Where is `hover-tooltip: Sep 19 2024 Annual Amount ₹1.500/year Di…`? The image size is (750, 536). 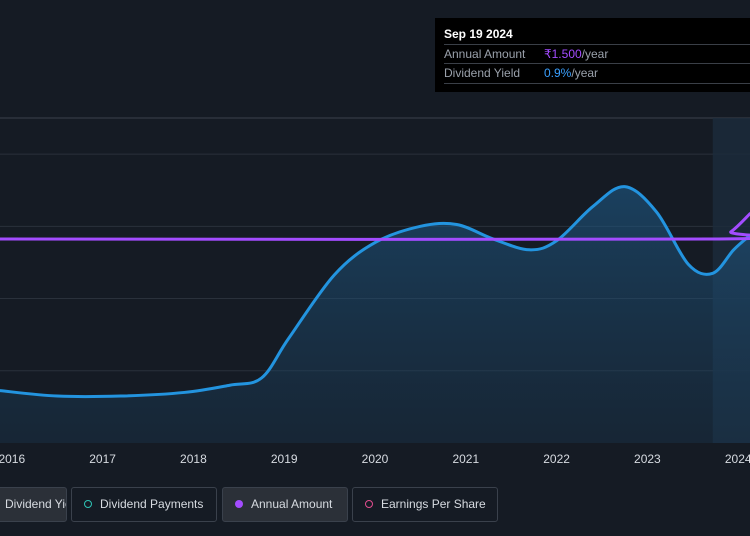 hover-tooltip: Sep 19 2024 Annual Amount ₹1.500/year Di… is located at coordinates (592, 55).